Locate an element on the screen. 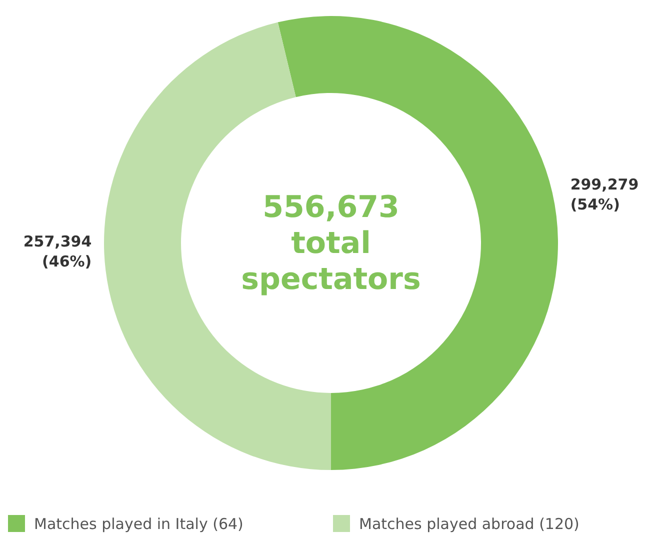 This screenshot has width=655, height=534. text: 556,673 total spectators is located at coordinates (331, 243).